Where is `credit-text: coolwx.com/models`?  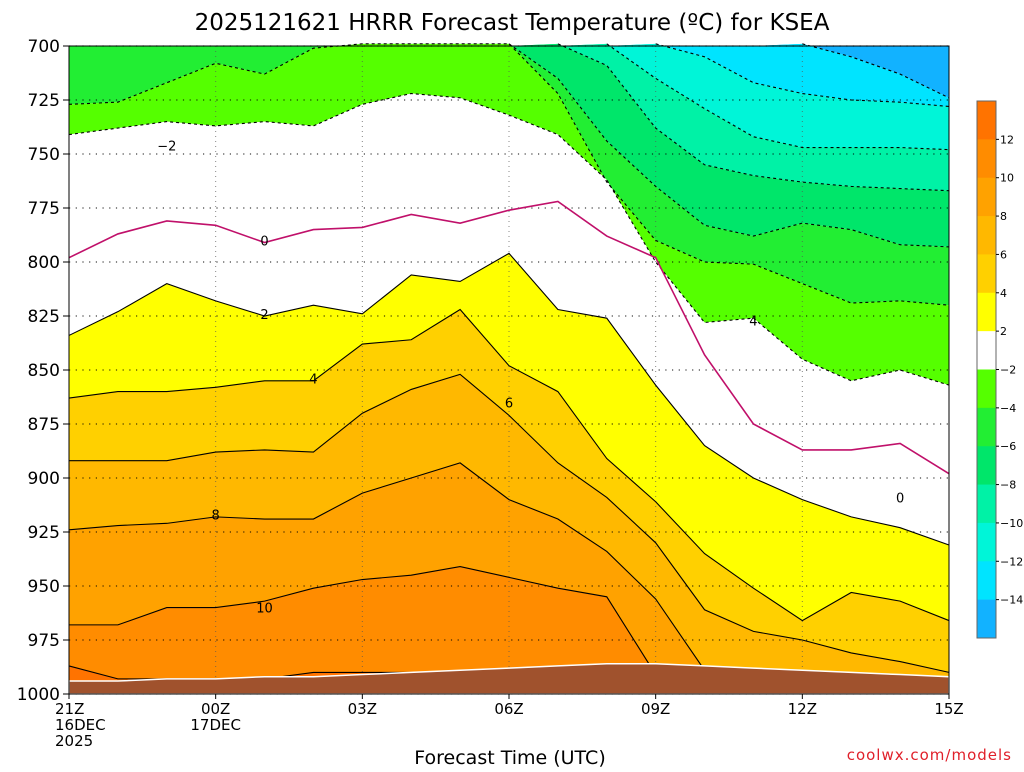
credit-text: coolwx.com/models is located at coordinates (929, 755).